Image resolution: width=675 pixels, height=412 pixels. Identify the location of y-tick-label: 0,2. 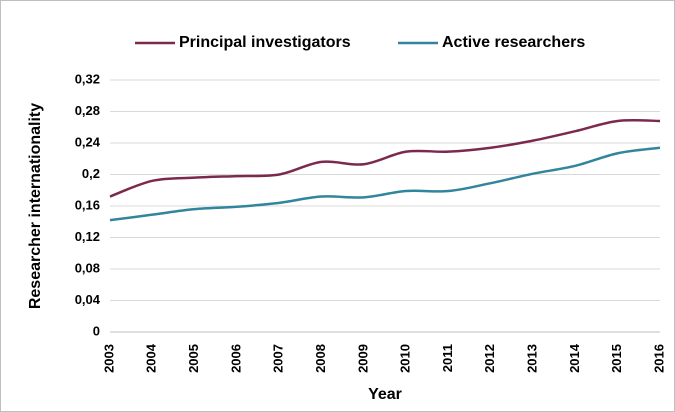
(91, 173).